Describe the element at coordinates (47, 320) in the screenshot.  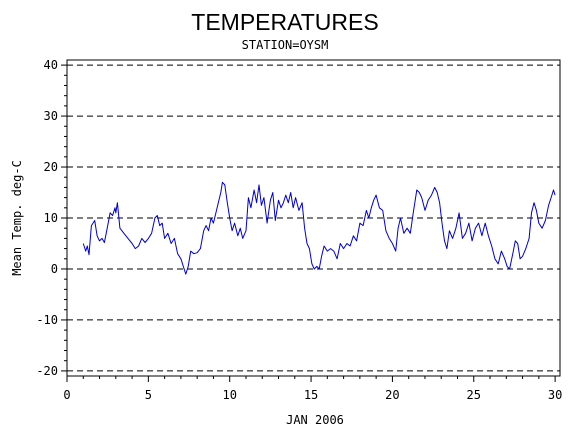
I see `y-tick-label: -10` at that location.